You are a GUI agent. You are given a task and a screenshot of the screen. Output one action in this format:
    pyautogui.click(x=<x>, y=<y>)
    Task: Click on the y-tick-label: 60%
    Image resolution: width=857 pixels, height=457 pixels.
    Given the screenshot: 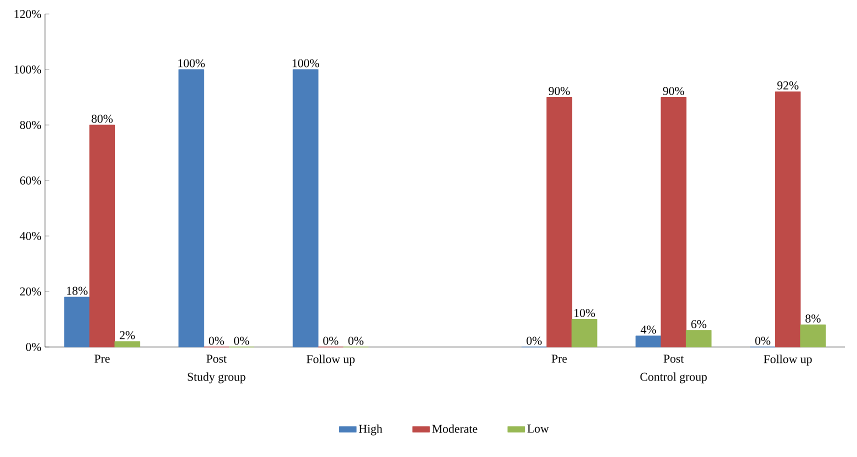 What is the action you would take?
    pyautogui.click(x=31, y=180)
    